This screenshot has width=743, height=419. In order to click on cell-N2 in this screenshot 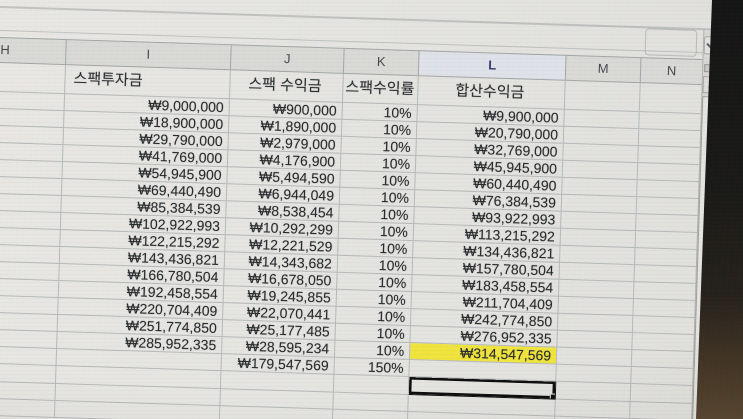, I will do `click(670, 121)`.